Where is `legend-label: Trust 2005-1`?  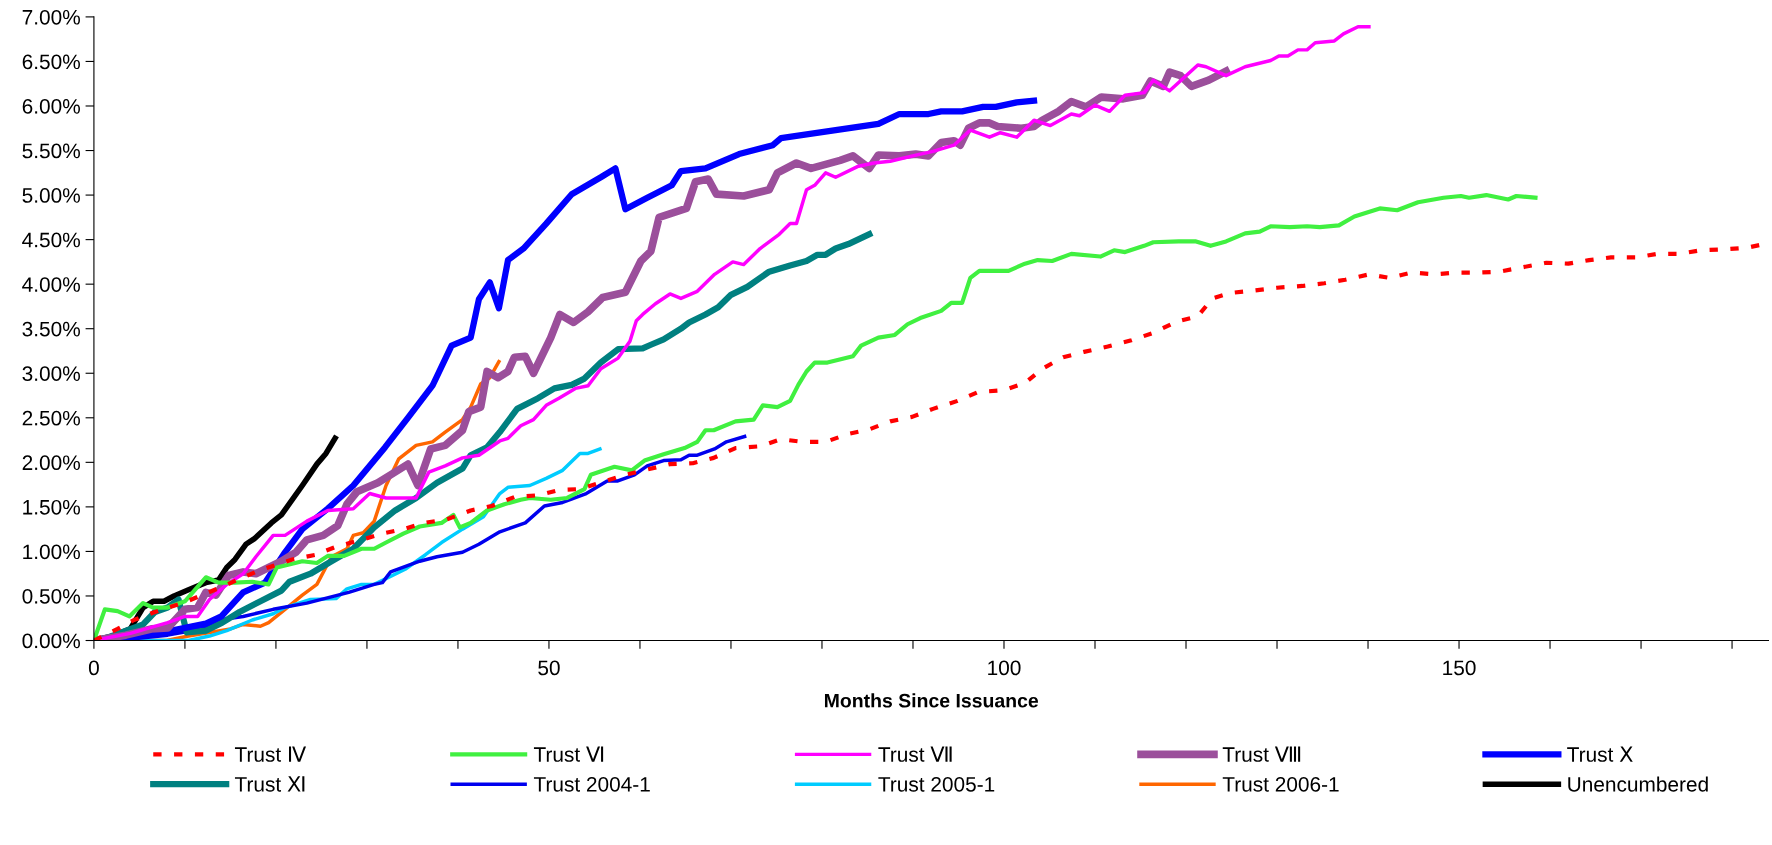
legend-label: Trust 2005-1 is located at coordinates (936, 784).